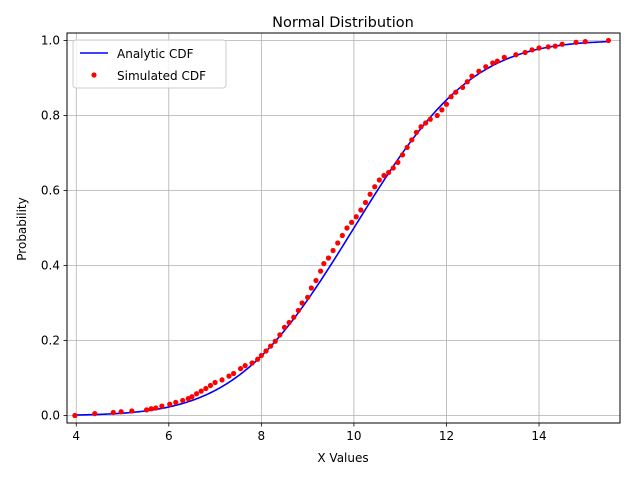 The height and width of the screenshot is (480, 640). I want to click on legend: Analytic CDF Simulated CDF, so click(149, 64).